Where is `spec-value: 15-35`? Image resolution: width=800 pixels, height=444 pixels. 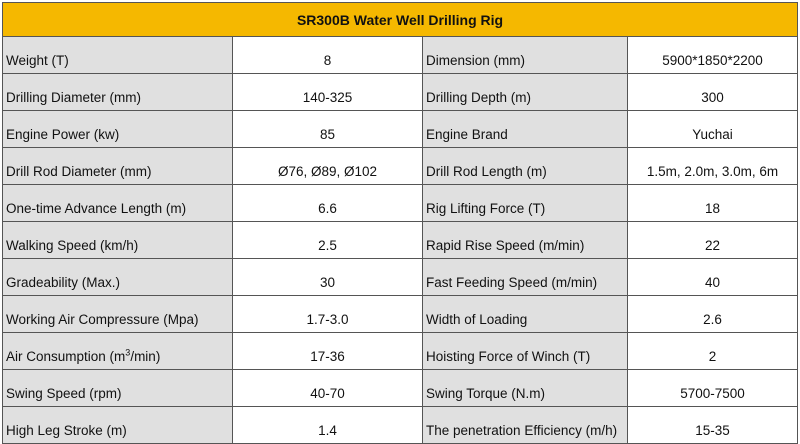 spec-value: 15-35 is located at coordinates (712, 425).